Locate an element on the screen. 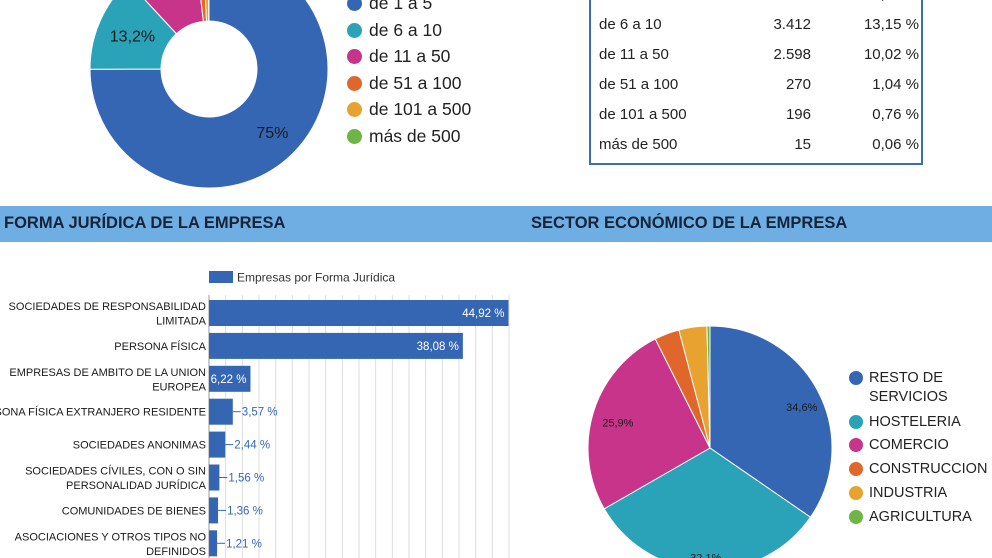 The height and width of the screenshot is (558, 992). legend-item-de-101-a-500: de 101 a 500 is located at coordinates (409, 109).